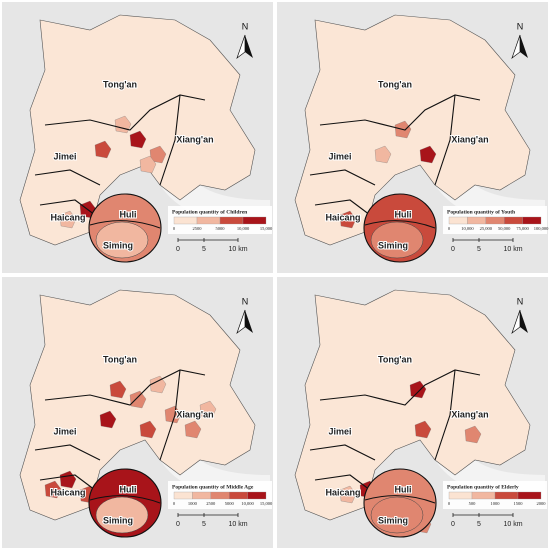 The width and height of the screenshot is (550, 555). Describe the element at coordinates (542, 503) in the screenshot. I see `legend-tick-label: 2000` at that location.